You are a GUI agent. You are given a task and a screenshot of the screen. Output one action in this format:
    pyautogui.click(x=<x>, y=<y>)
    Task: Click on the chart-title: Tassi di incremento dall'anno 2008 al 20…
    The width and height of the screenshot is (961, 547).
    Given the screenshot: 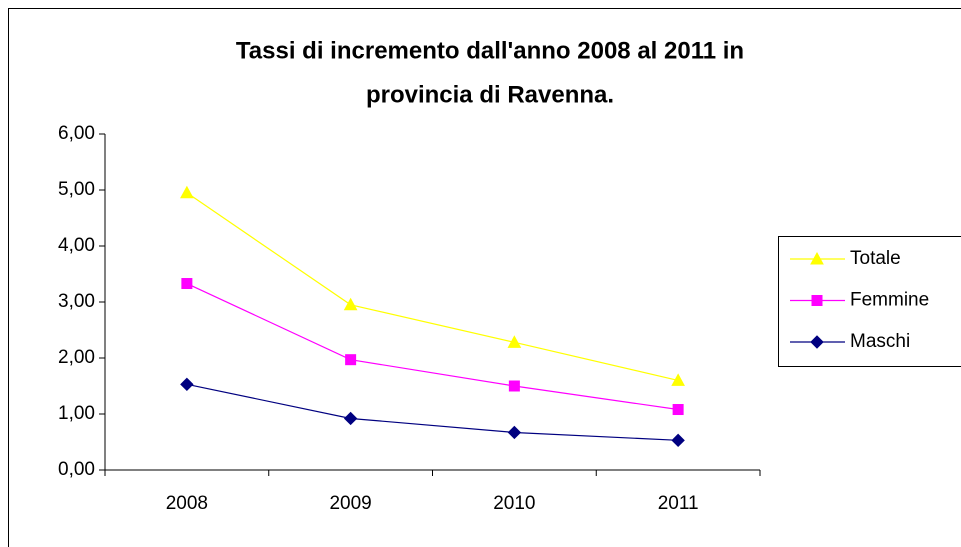 What is the action you would take?
    pyautogui.click(x=490, y=50)
    